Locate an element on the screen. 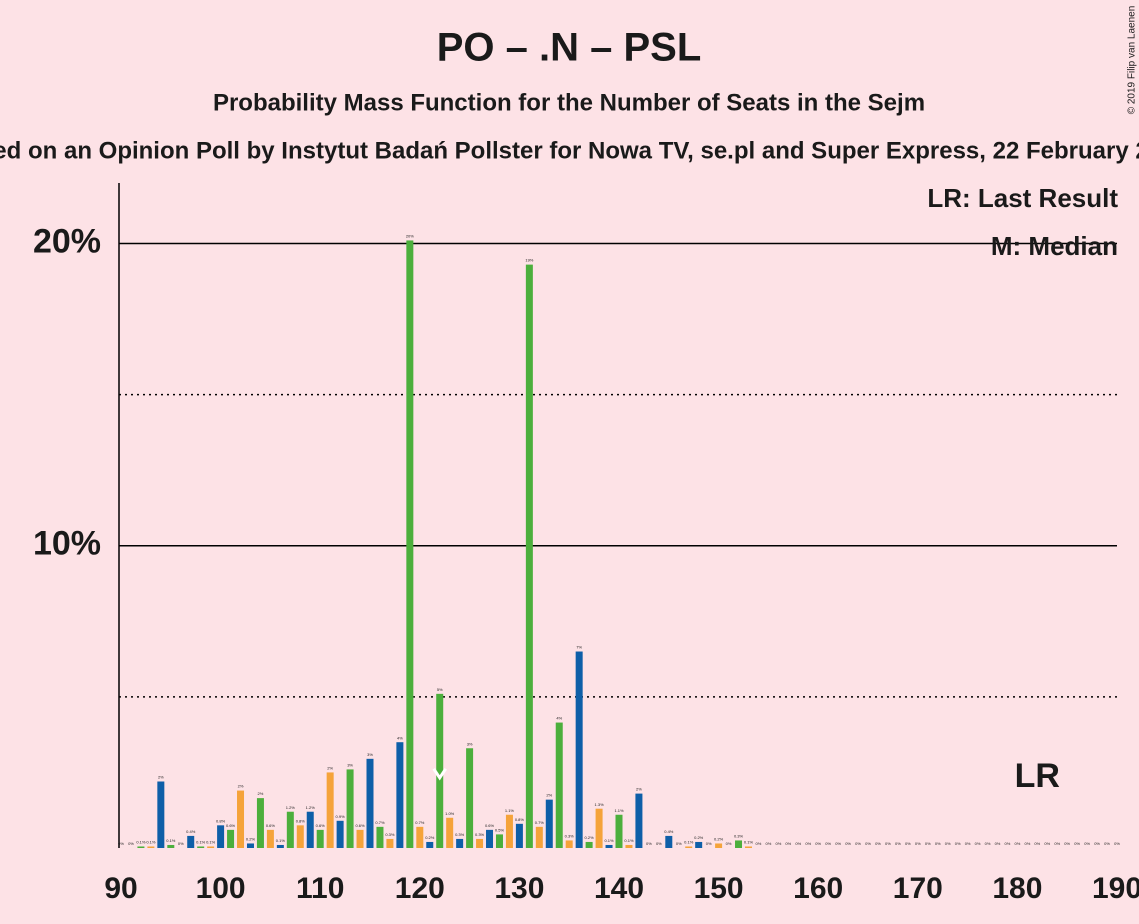  copyright: © 2019 Filip van Laenen is located at coordinates (1132, 60).